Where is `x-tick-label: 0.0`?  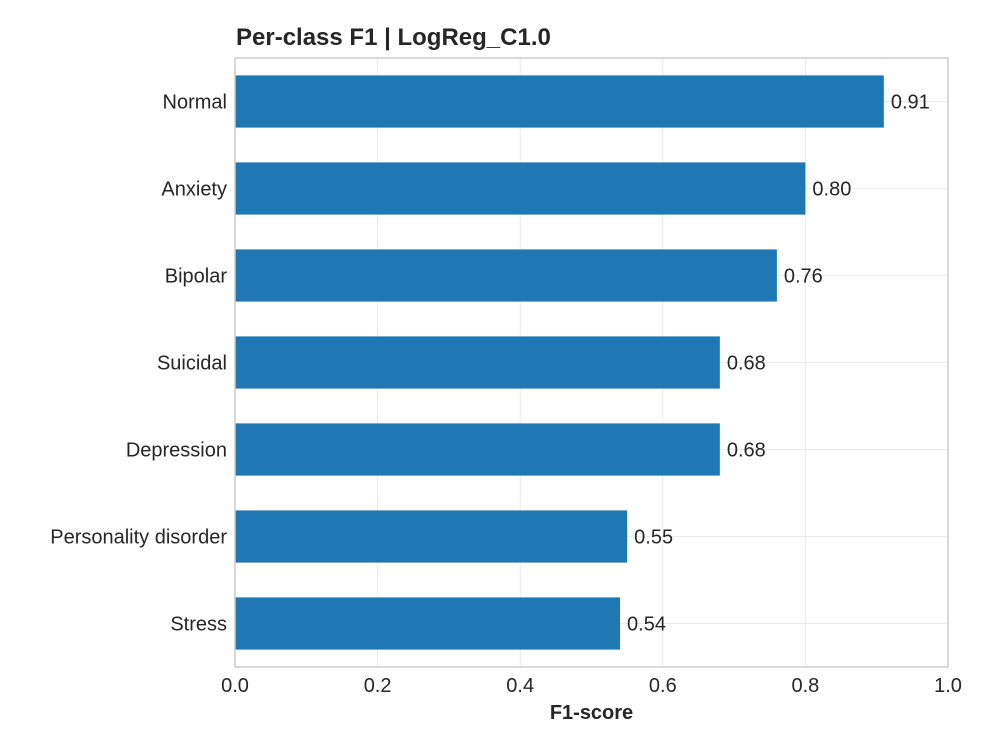 x-tick-label: 0.0 is located at coordinates (235, 686).